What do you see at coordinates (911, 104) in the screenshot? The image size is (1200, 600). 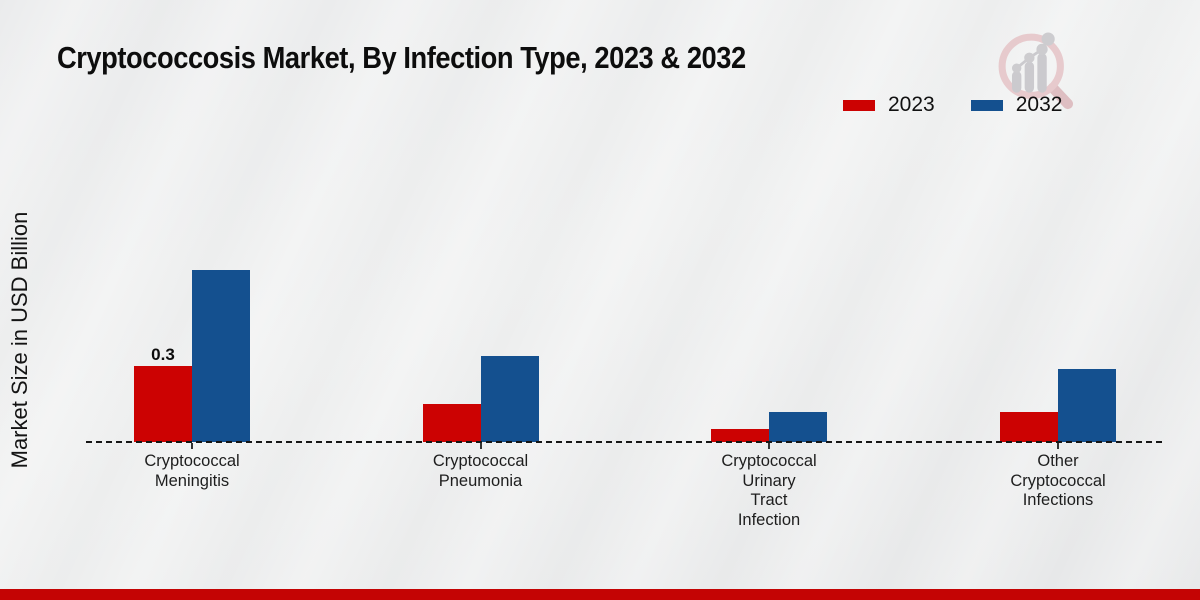 I see `legend-label: 2023` at bounding box center [911, 104].